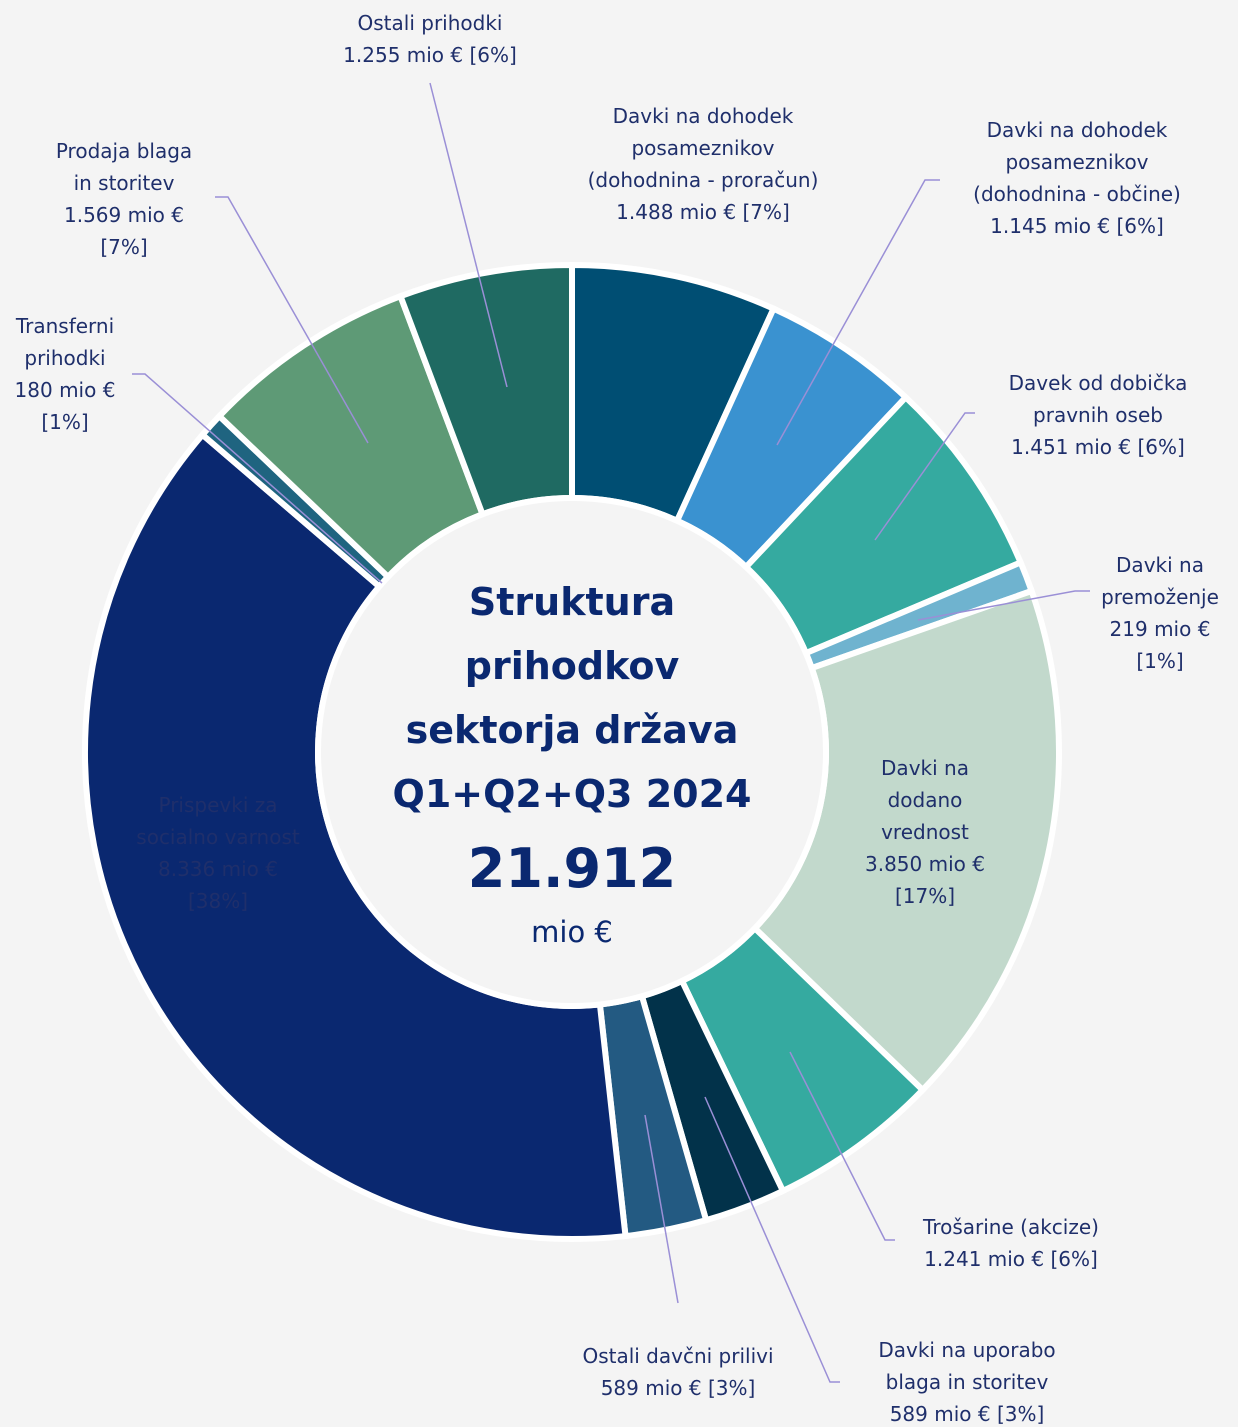 The image size is (1238, 1427). Describe the element at coordinates (1077, 226) in the screenshot. I see `value-label: 1.145 mio € [6%]` at that location.